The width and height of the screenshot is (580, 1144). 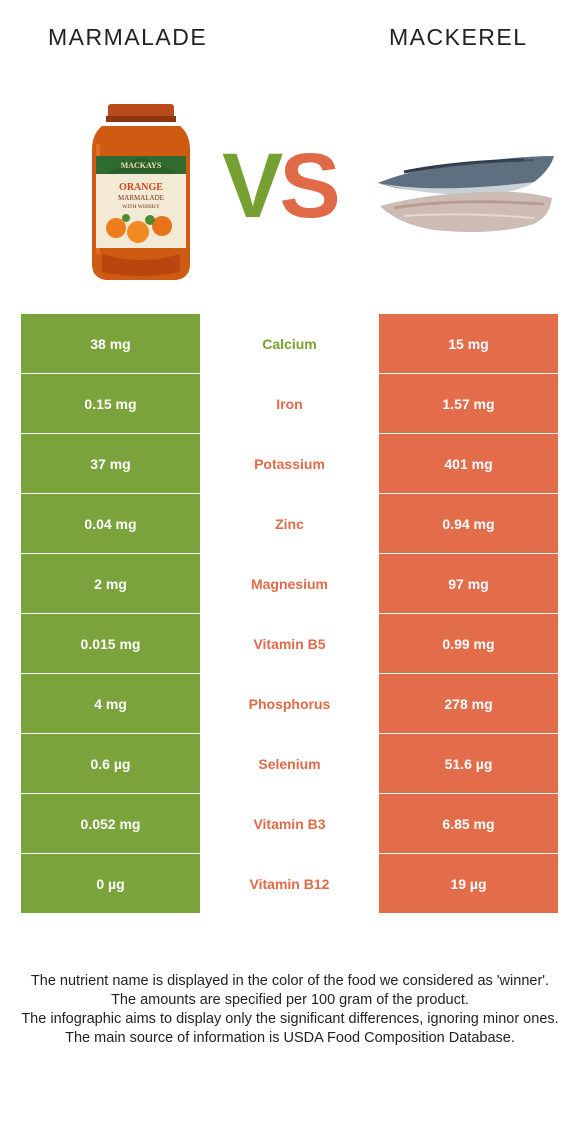 What do you see at coordinates (110, 583) in the screenshot?
I see `marmalade-value: 2 mg` at bounding box center [110, 583].